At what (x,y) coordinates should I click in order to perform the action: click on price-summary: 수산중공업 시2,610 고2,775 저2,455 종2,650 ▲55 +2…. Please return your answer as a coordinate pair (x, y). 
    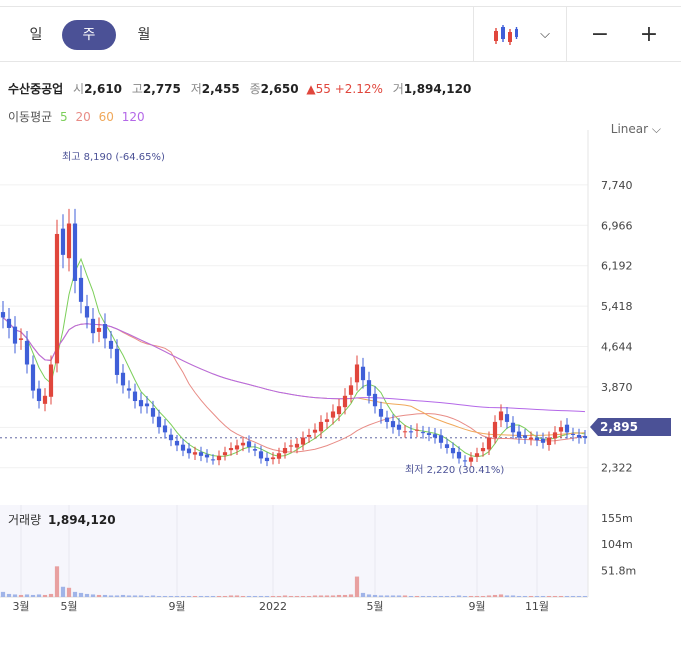
    Looking at the image, I should click on (239, 88).